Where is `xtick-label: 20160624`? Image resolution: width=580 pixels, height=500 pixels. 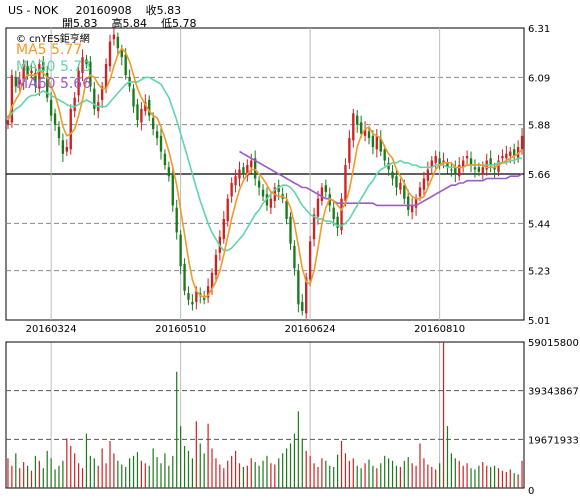
xtick-label: 20160624 is located at coordinates (310, 329).